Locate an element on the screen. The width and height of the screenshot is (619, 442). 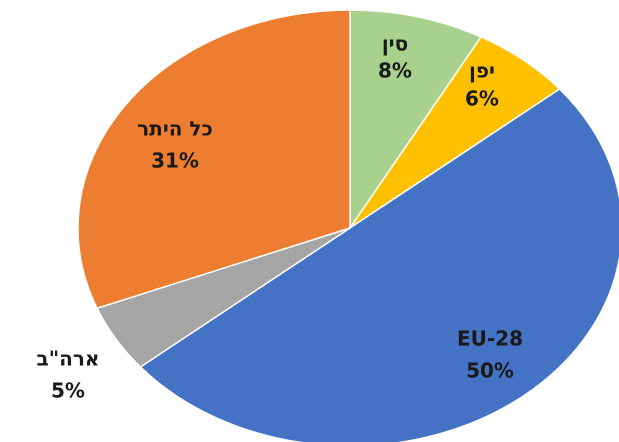
slice-label: EU-28 is located at coordinates (490, 339).